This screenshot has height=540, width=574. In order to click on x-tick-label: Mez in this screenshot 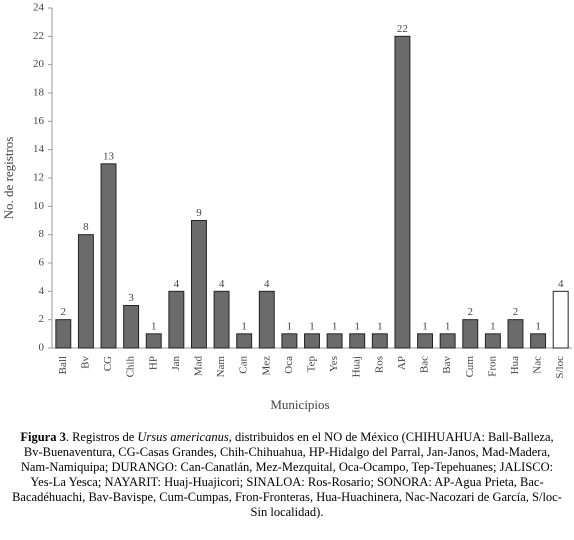, I will do `click(266, 366)`.